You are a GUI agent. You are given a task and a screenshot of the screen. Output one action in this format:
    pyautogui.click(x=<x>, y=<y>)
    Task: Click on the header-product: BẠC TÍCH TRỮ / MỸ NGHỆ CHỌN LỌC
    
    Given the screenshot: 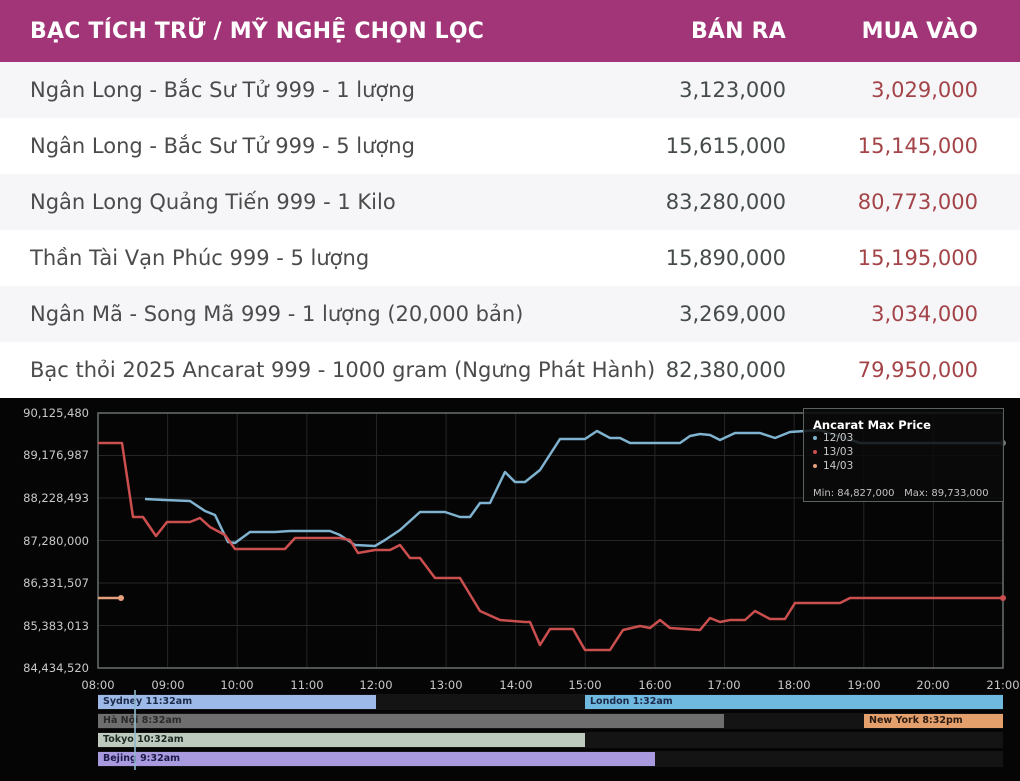 What is the action you would take?
    pyautogui.click(x=257, y=31)
    